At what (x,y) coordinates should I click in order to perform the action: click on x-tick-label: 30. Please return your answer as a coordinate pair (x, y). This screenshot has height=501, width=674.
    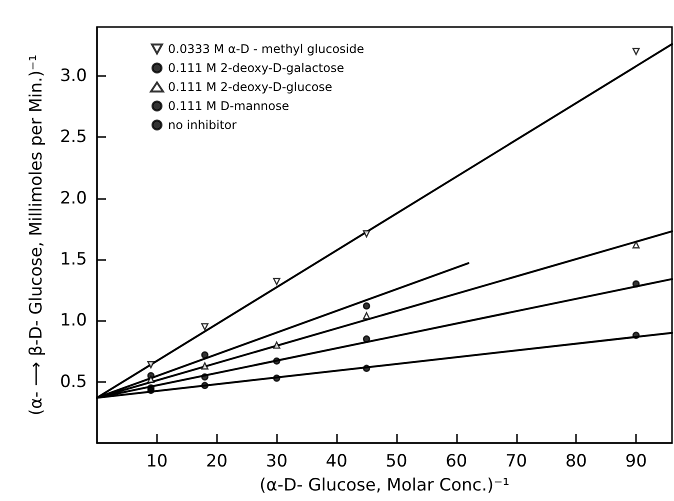
    Looking at the image, I should click on (277, 462).